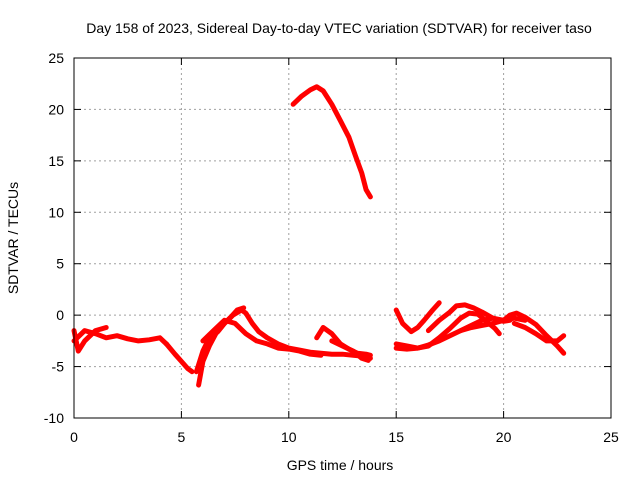  Describe the element at coordinates (396, 437) in the screenshot. I see `x-tick-label: 15` at that location.